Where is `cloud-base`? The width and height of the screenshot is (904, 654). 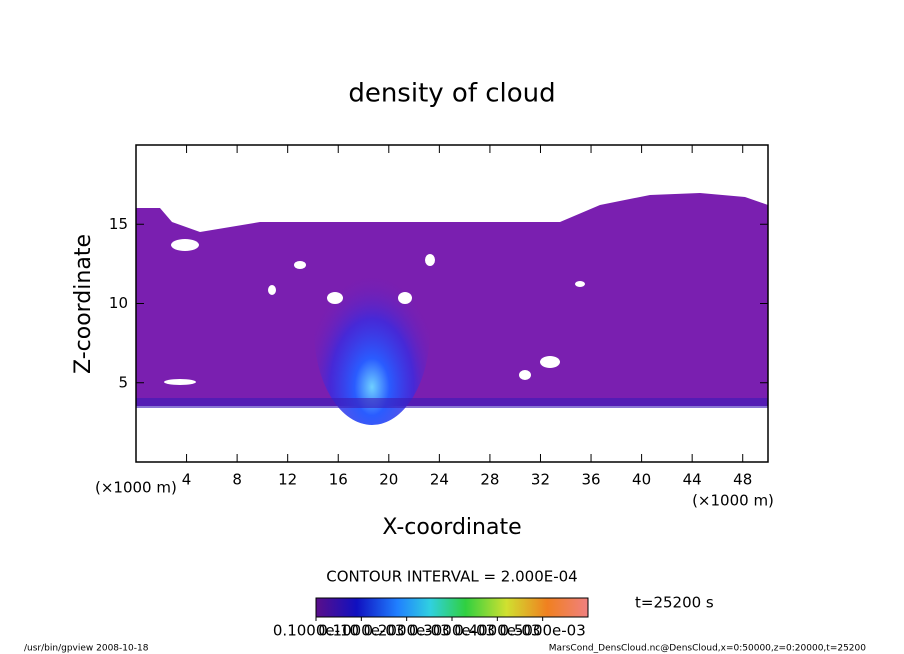 cloud-base is located at coordinates (452, 403).